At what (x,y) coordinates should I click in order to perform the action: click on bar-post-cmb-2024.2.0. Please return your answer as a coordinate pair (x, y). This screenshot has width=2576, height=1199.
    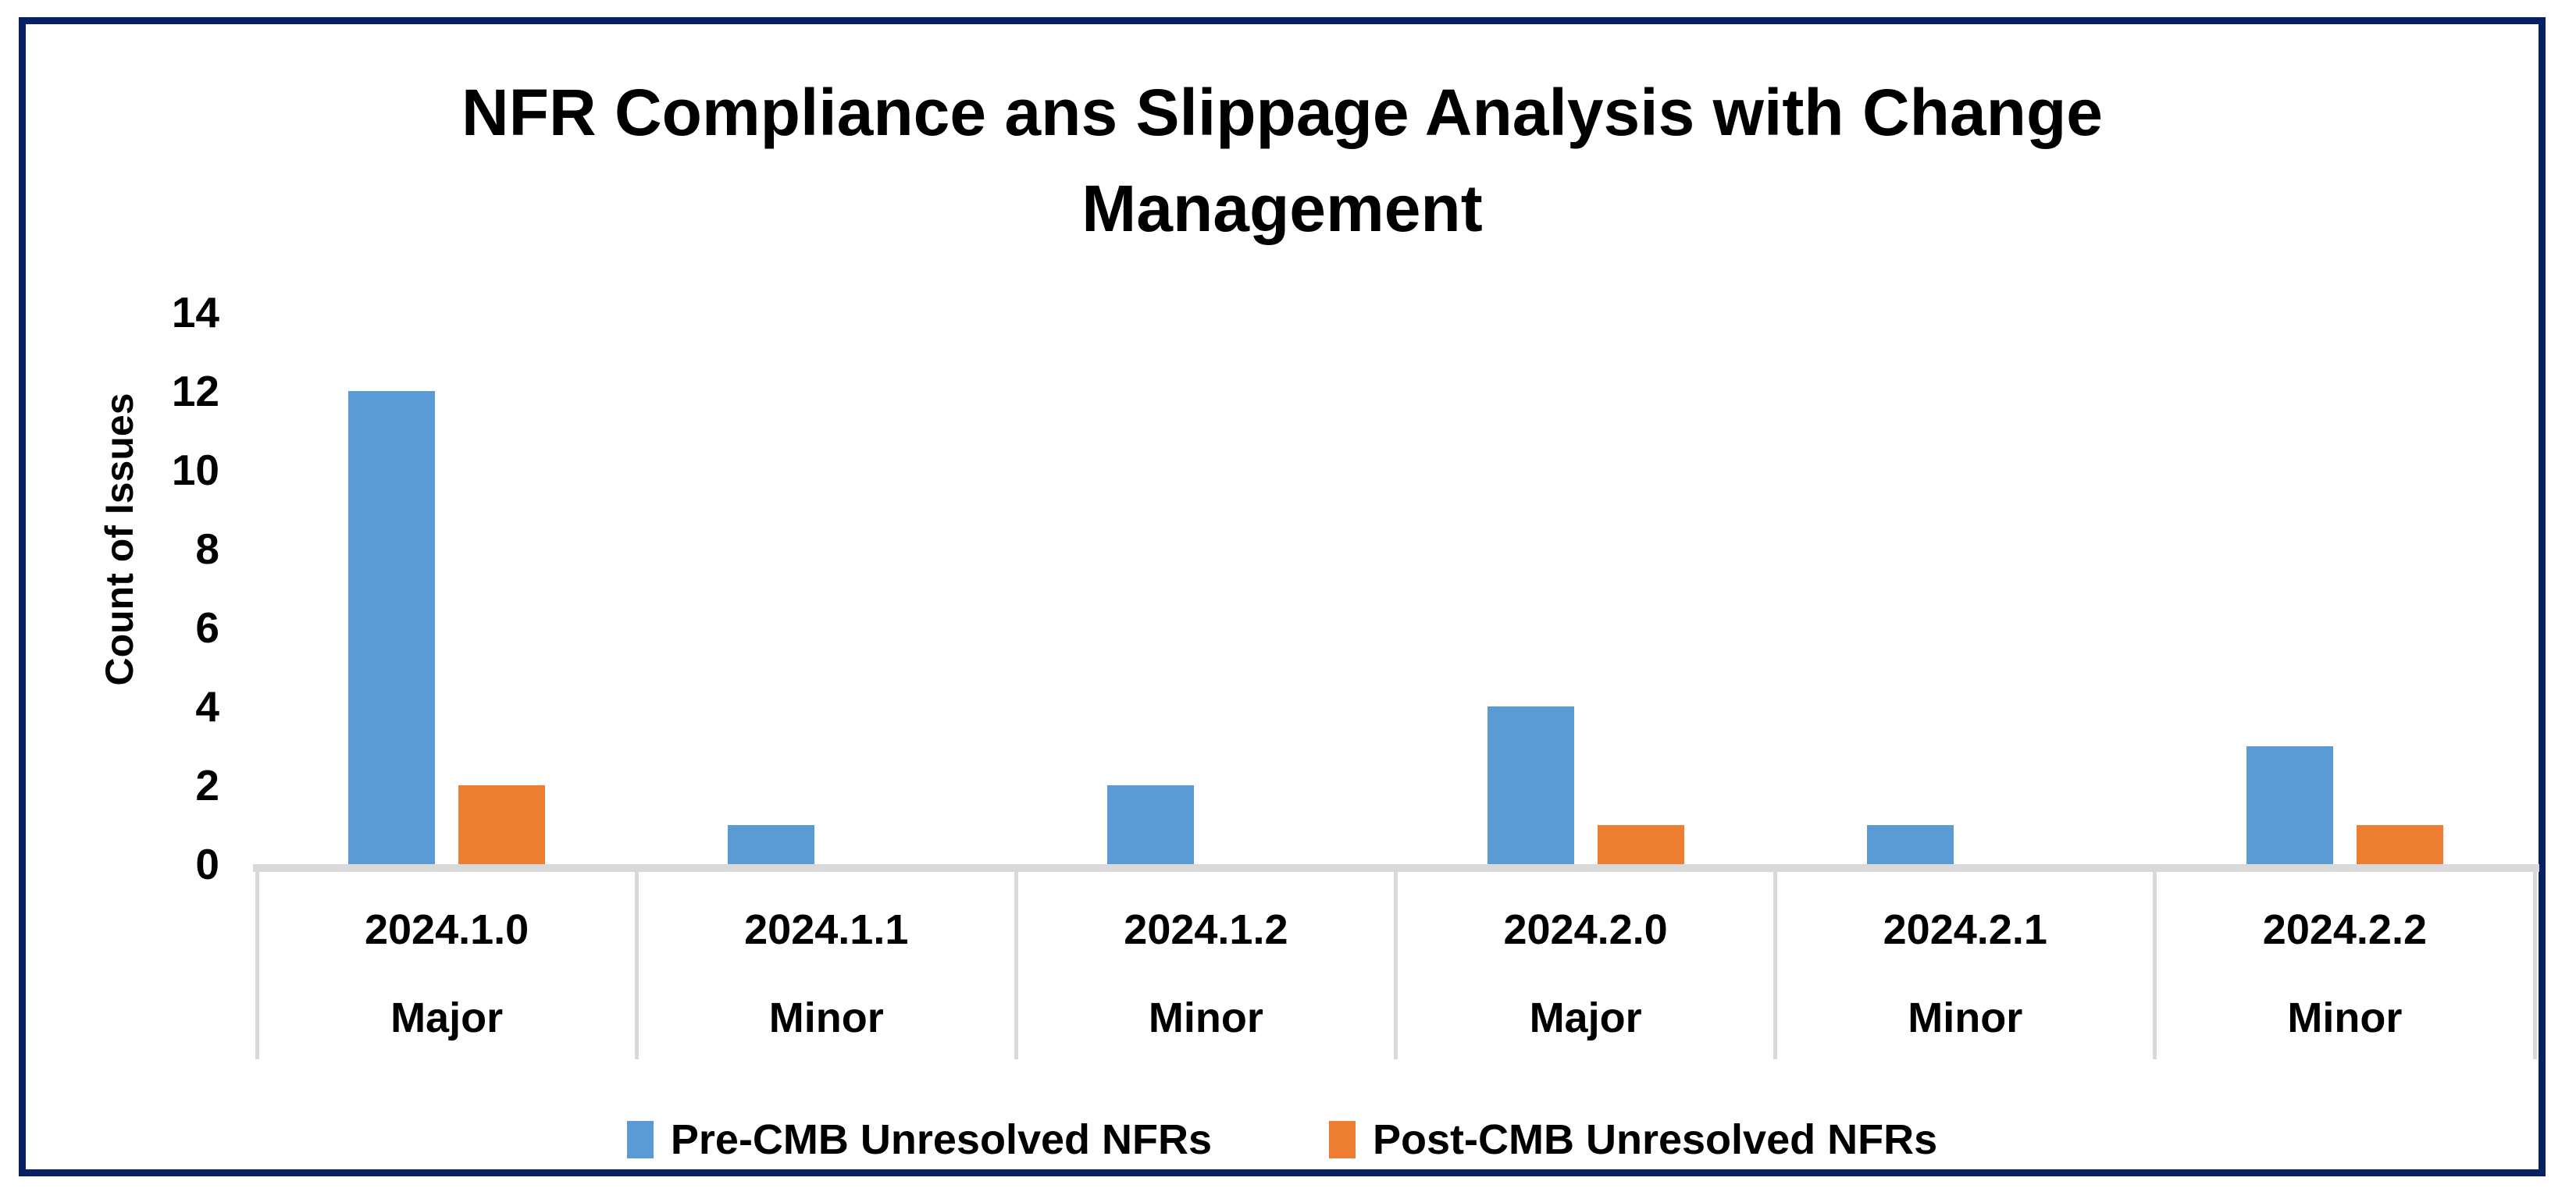
    Looking at the image, I should click on (1641, 844).